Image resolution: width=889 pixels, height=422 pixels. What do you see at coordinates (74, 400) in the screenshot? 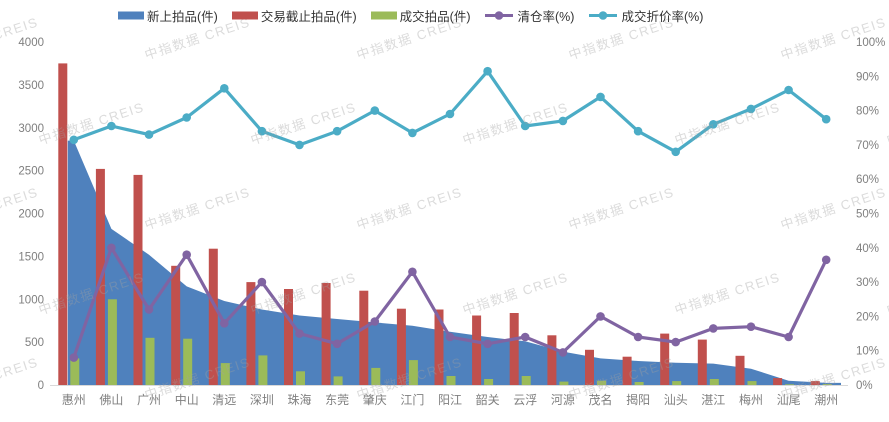
I see `x-axis-label-惠州: 惠州` at bounding box center [74, 400].